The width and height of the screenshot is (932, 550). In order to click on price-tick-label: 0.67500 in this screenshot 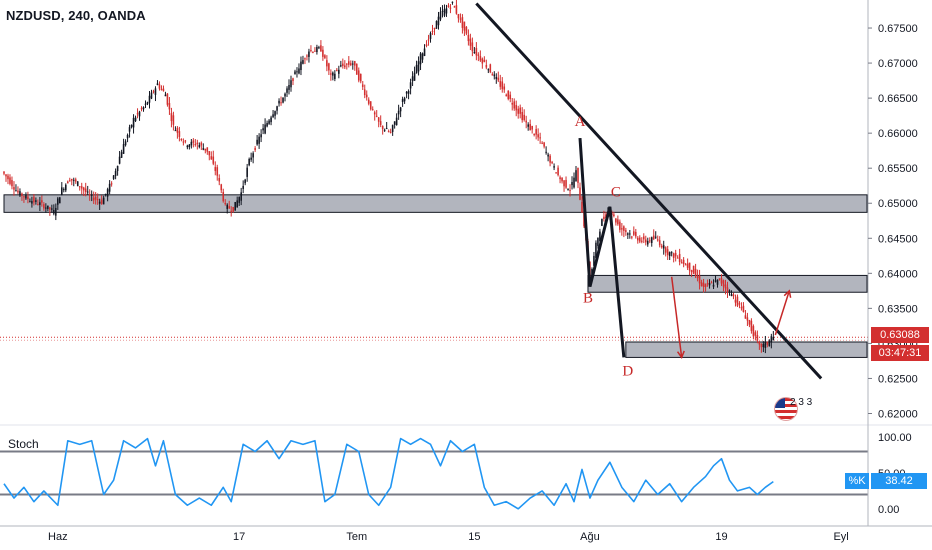, I will do `click(898, 29)`.